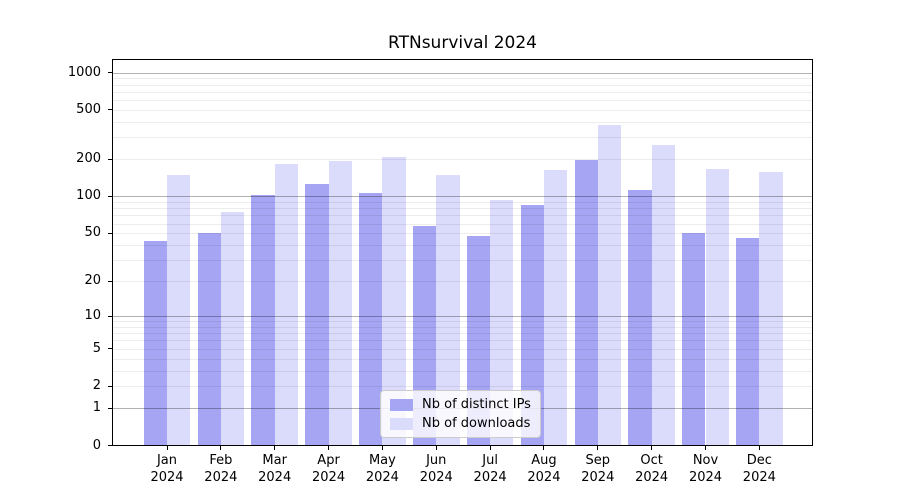 The image size is (900, 500). What do you see at coordinates (221, 469) in the screenshot?
I see `x-axis-tick-label: Feb 2024` at bounding box center [221, 469].